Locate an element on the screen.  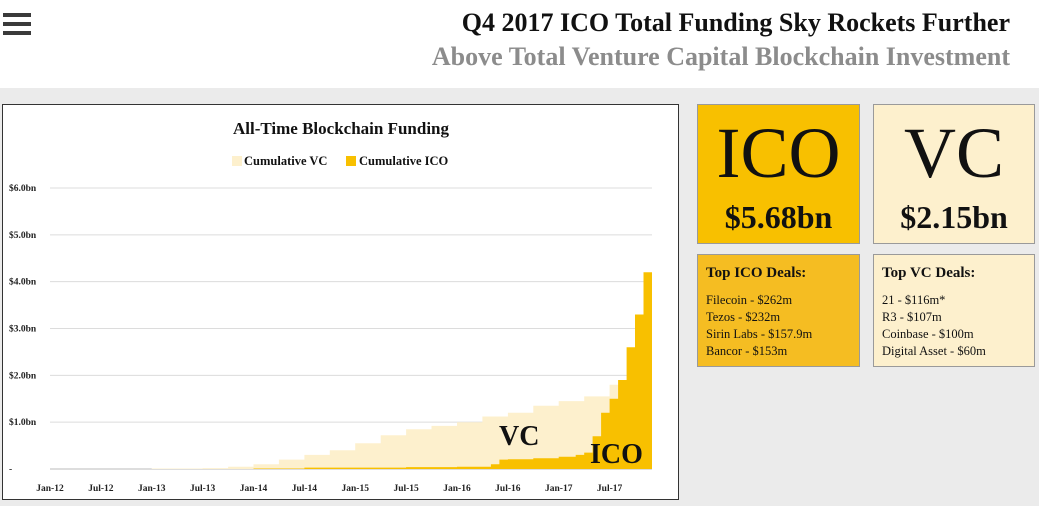
hamburger-menu-icon is located at coordinates (17, 24).